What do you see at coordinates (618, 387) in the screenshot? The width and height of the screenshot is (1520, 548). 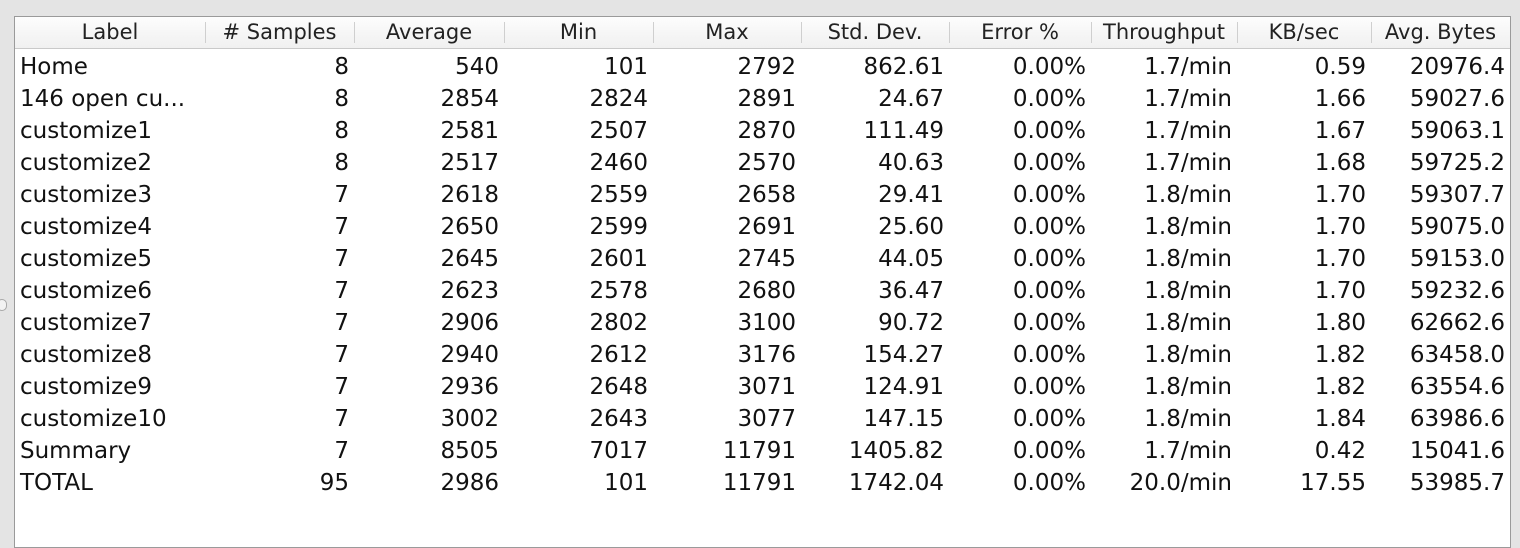 I see `cell-min: 2648` at bounding box center [618, 387].